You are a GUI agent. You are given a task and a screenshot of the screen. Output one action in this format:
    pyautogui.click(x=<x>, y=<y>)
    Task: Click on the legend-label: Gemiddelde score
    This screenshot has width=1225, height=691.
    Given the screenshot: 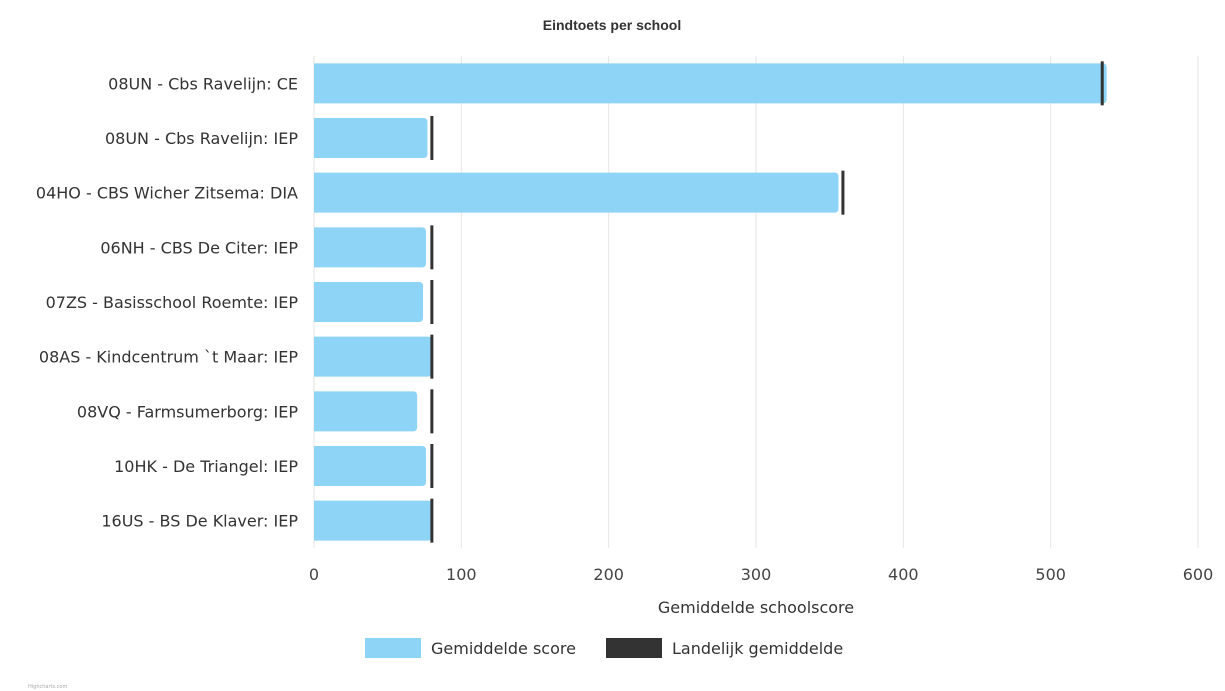 What is the action you would take?
    pyautogui.click(x=503, y=648)
    